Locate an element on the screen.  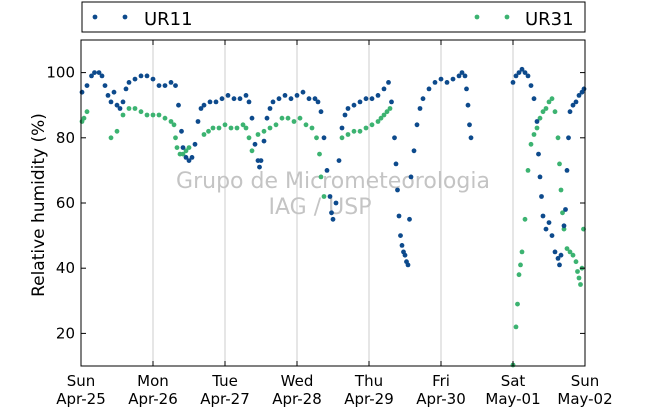
x-tick-date: Apr-30 is located at coordinates (441, 399).